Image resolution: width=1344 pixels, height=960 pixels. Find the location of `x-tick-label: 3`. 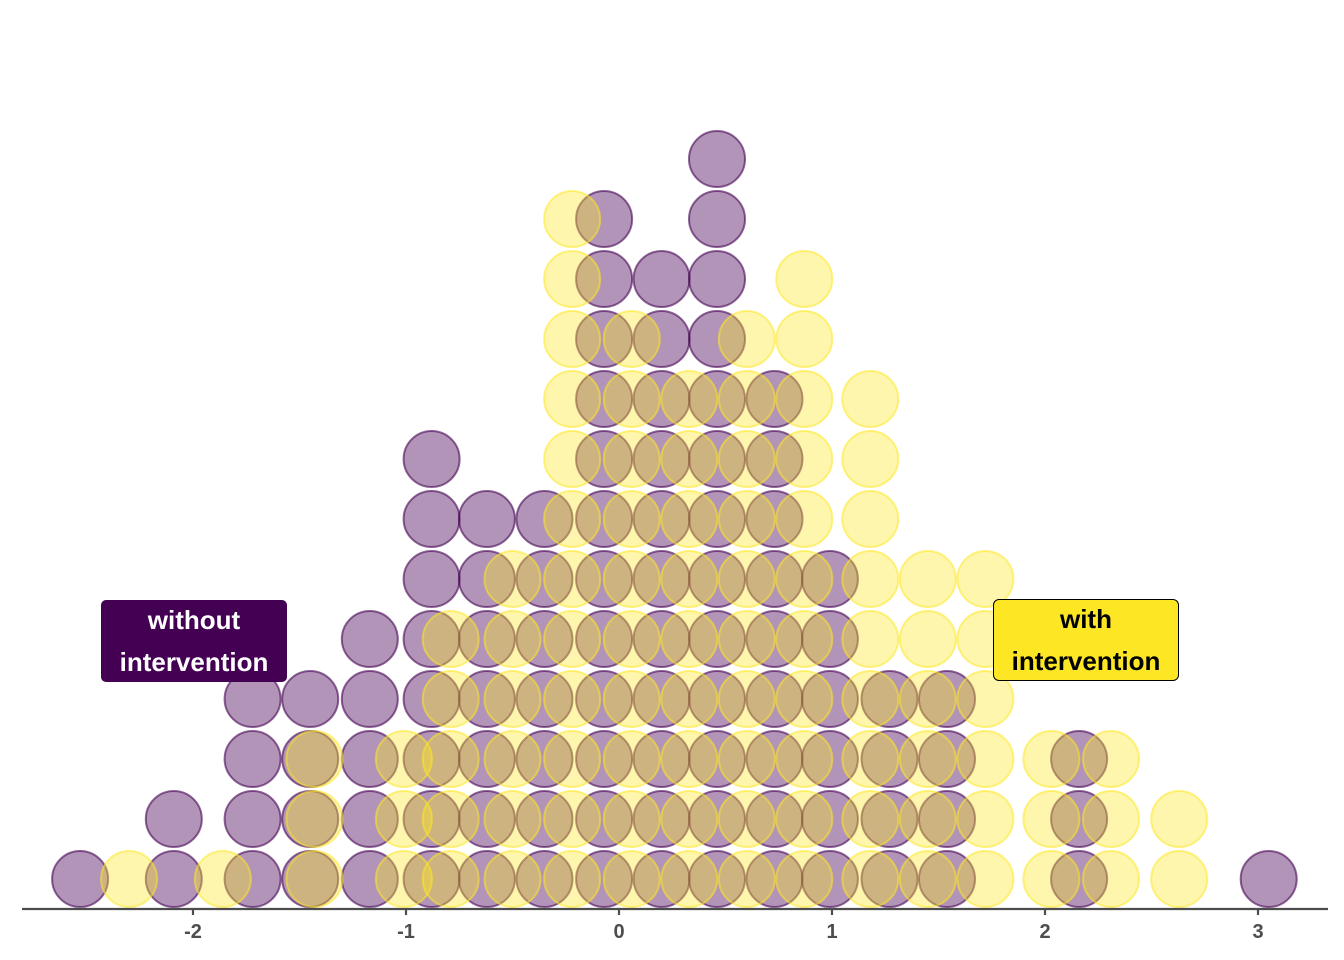

x-tick-label: 3 is located at coordinates (1257, 932).